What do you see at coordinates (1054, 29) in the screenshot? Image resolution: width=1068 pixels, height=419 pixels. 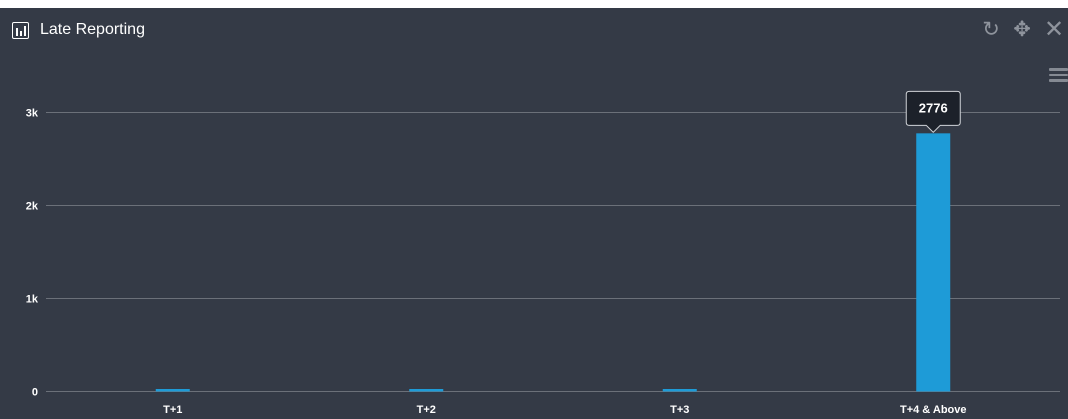 I see `close-icon: ✕` at bounding box center [1054, 29].